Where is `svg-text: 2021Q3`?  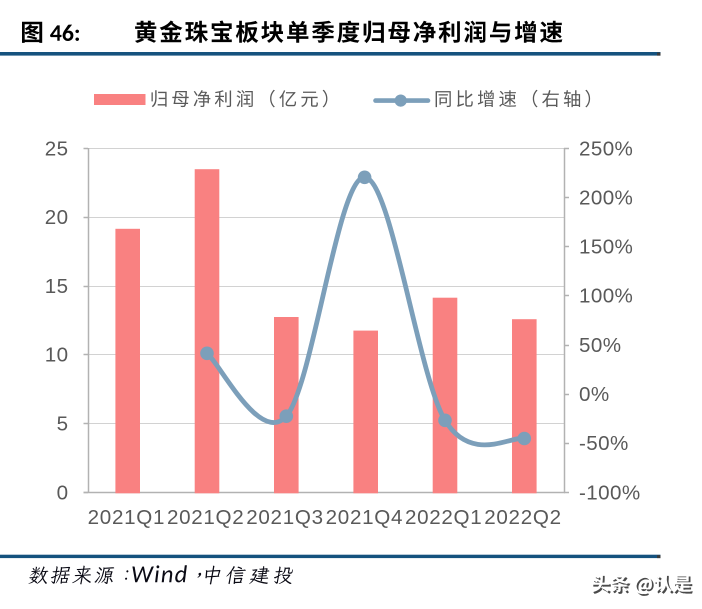
svg-text: 2021Q3 is located at coordinates (285, 517).